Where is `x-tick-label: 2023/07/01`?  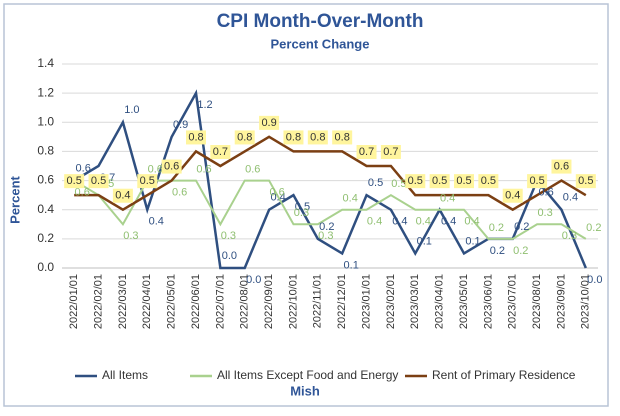 x-tick-label: 2023/07/01 is located at coordinates (513, 301).